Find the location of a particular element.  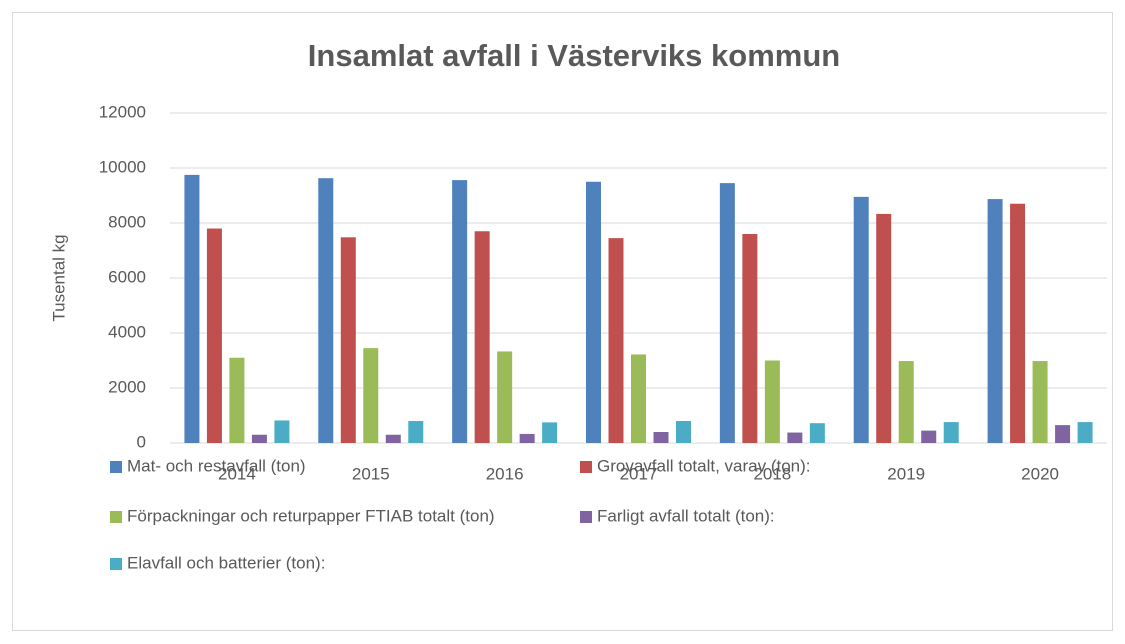

y-tick-label: 10000 is located at coordinates (122, 166).